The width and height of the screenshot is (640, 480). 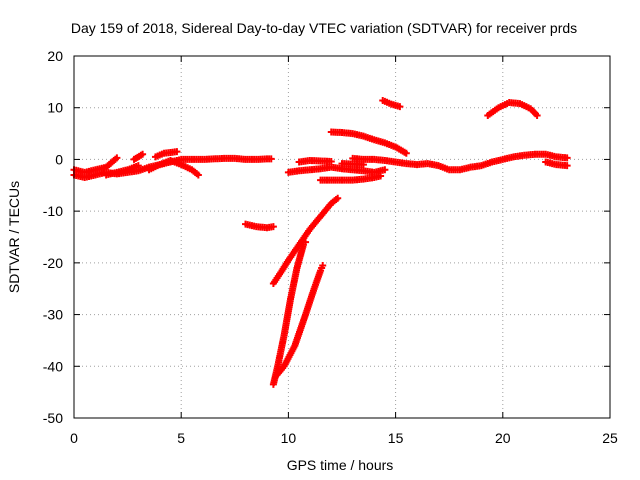 I want to click on x-tick-label: 15, so click(x=396, y=438).